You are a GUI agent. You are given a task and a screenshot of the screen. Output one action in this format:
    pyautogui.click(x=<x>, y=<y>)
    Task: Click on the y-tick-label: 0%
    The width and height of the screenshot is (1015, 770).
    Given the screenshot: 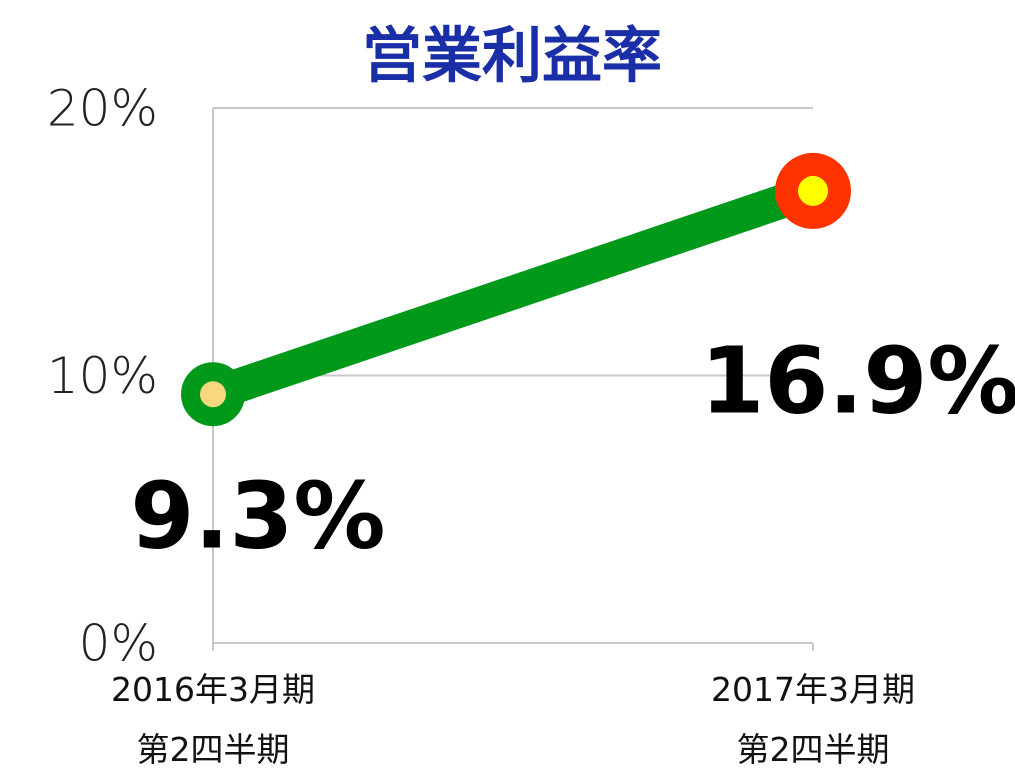 What is the action you would take?
    pyautogui.click(x=118, y=644)
    